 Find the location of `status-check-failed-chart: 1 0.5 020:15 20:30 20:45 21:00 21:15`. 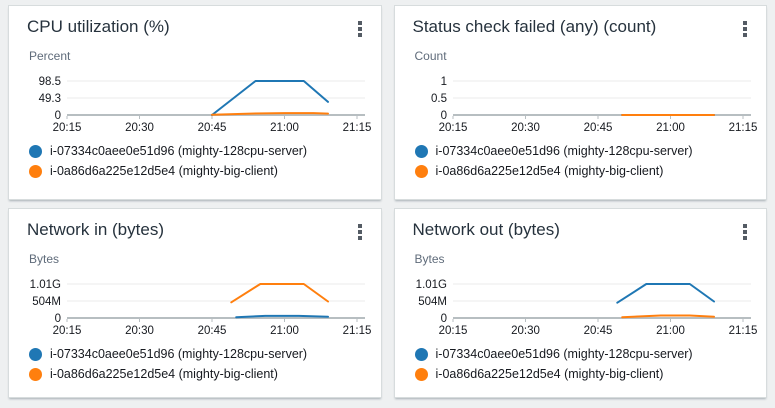

status-check-failed-chart: 1 0.5 020:15 20:30 20:45 21:00 21:15 is located at coordinates (585, 103).